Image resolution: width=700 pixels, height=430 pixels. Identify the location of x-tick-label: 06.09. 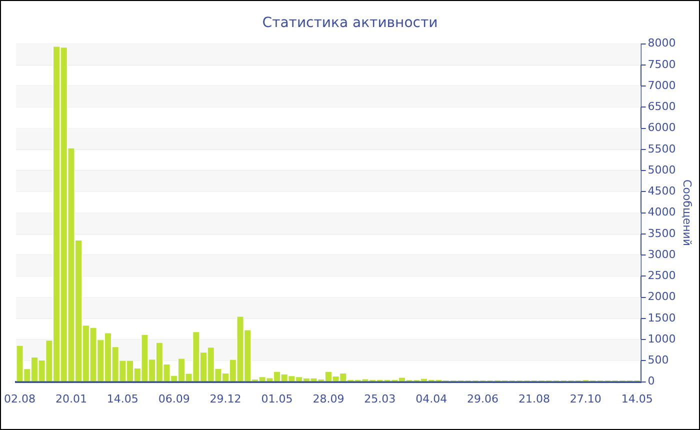
(174, 399).